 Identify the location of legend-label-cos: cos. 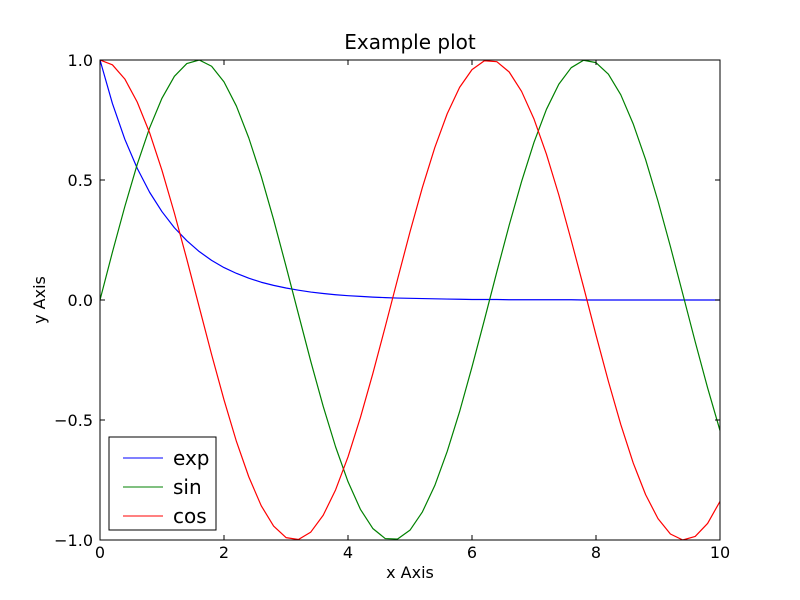
(190, 516).